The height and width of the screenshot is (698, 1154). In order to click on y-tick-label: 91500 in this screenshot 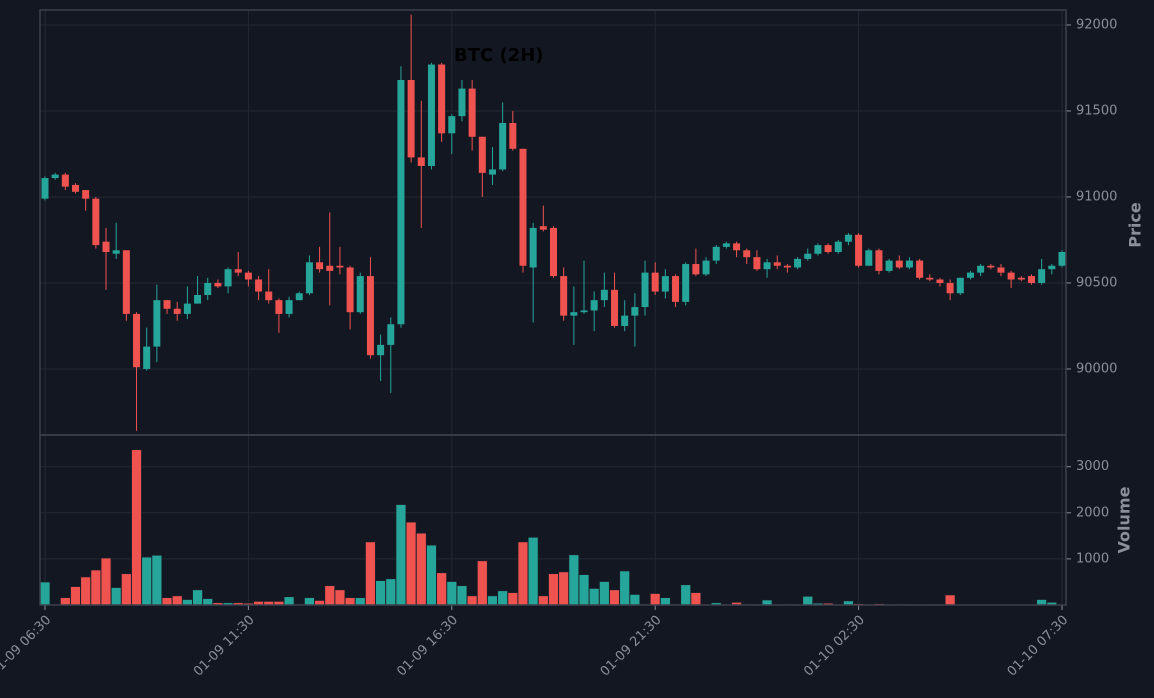, I will do `click(1096, 110)`.